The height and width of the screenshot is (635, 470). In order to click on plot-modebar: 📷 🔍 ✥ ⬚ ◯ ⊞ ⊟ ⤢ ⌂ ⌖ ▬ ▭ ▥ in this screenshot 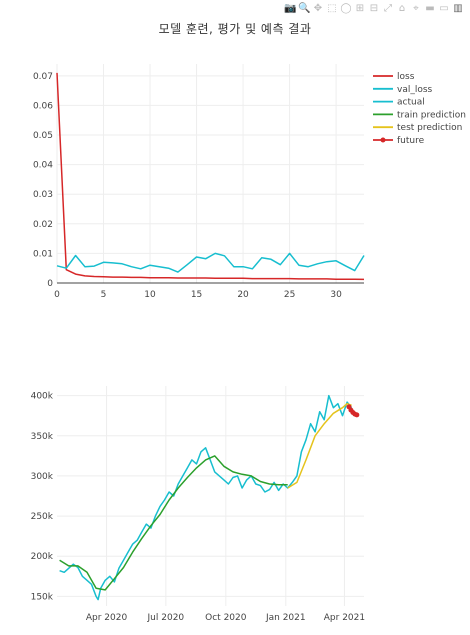, I will do `click(374, 10)`.